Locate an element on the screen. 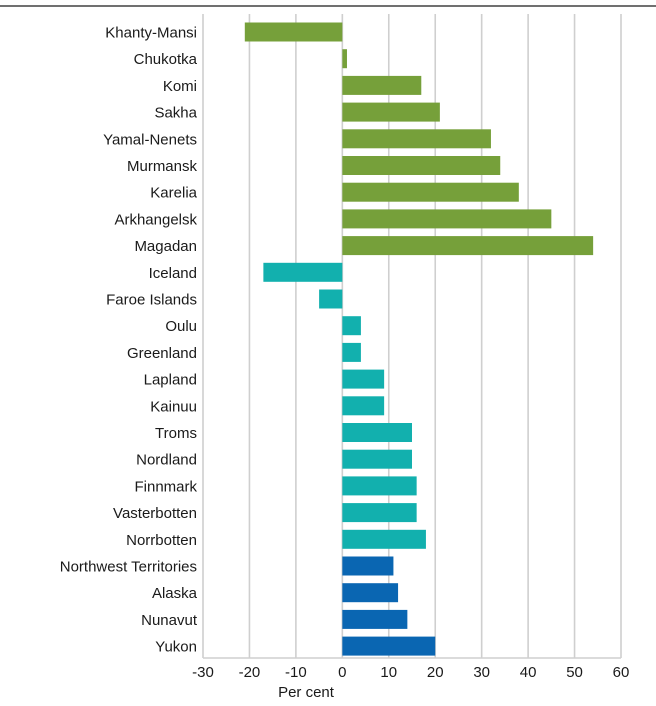 The width and height of the screenshot is (656, 706). bar-norrbotten is located at coordinates (384, 539).